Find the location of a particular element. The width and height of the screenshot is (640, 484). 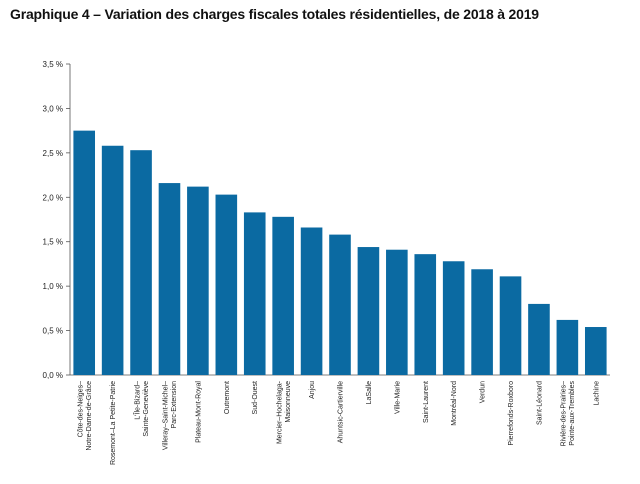

x-tick-label-line: Villeray–Saint-Michel– is located at coordinates (166, 415).